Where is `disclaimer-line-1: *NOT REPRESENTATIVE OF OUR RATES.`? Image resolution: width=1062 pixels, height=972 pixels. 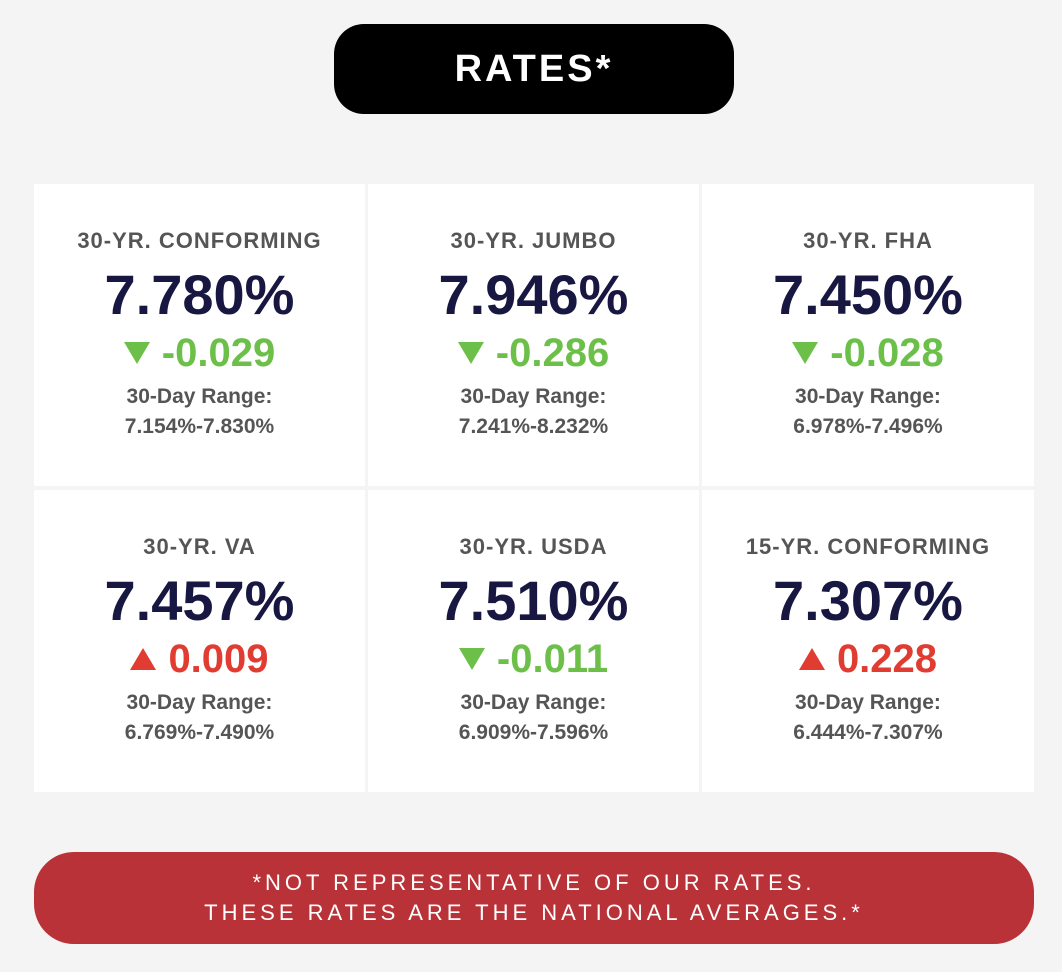
disclaimer-line-1: *NOT REPRESENTATIVE OF OUR RATES. is located at coordinates (534, 882).